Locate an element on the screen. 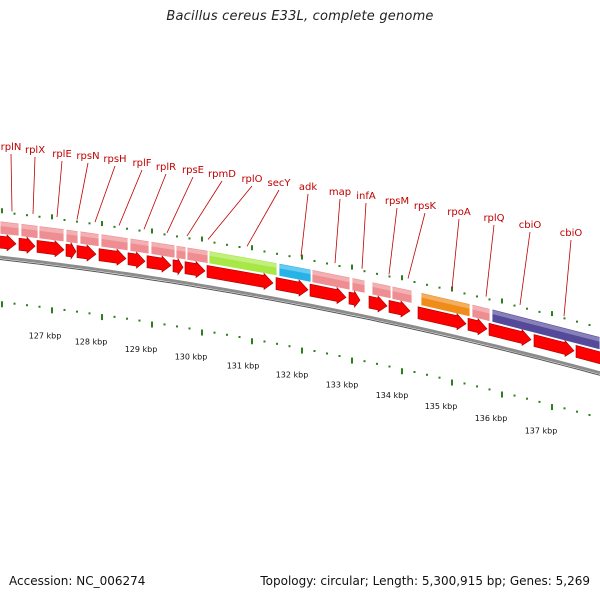 This screenshot has width=600, height=600. gene-label: rplO is located at coordinates (251, 179).